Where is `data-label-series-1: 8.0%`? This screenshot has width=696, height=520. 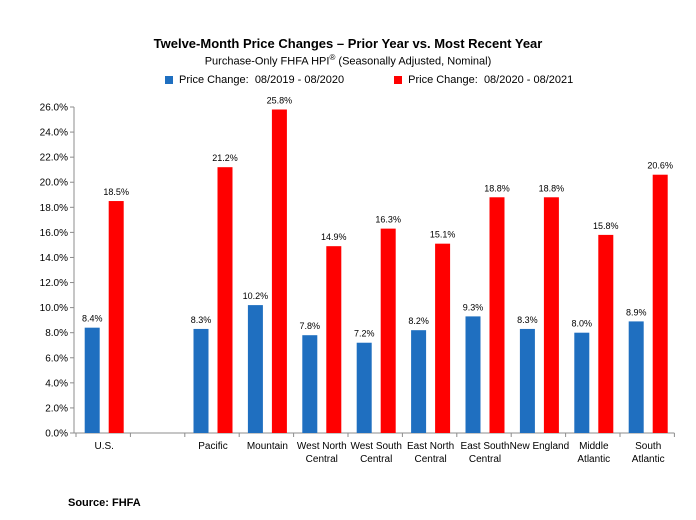 data-label-series-1: 8.0% is located at coordinates (582, 324).